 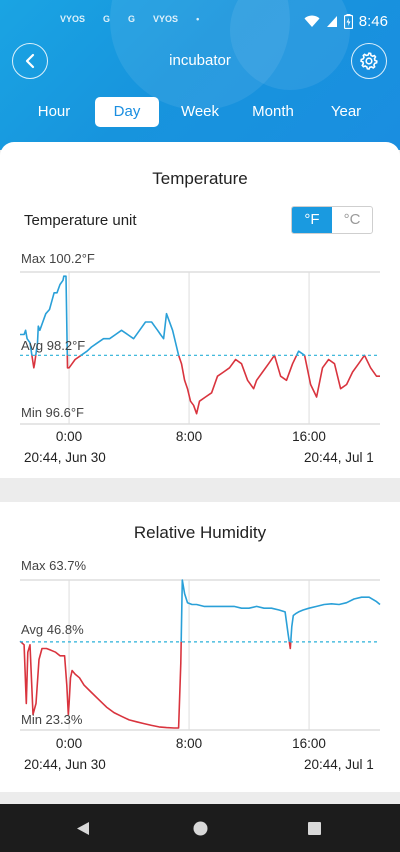 I want to click on series-line-below-average, so click(x=155, y=685).